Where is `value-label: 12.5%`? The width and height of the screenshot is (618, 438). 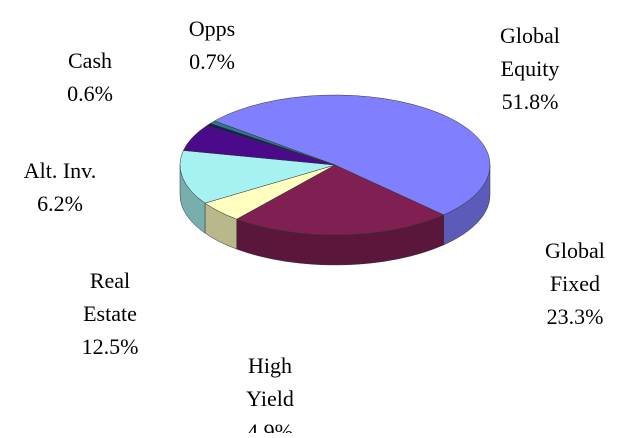 value-label: 12.5% is located at coordinates (110, 346).